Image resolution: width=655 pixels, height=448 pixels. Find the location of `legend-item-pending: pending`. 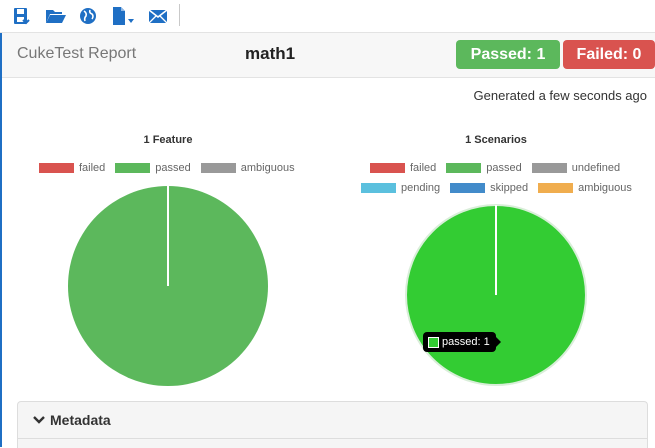

legend-item-pending: pending is located at coordinates (400, 188).